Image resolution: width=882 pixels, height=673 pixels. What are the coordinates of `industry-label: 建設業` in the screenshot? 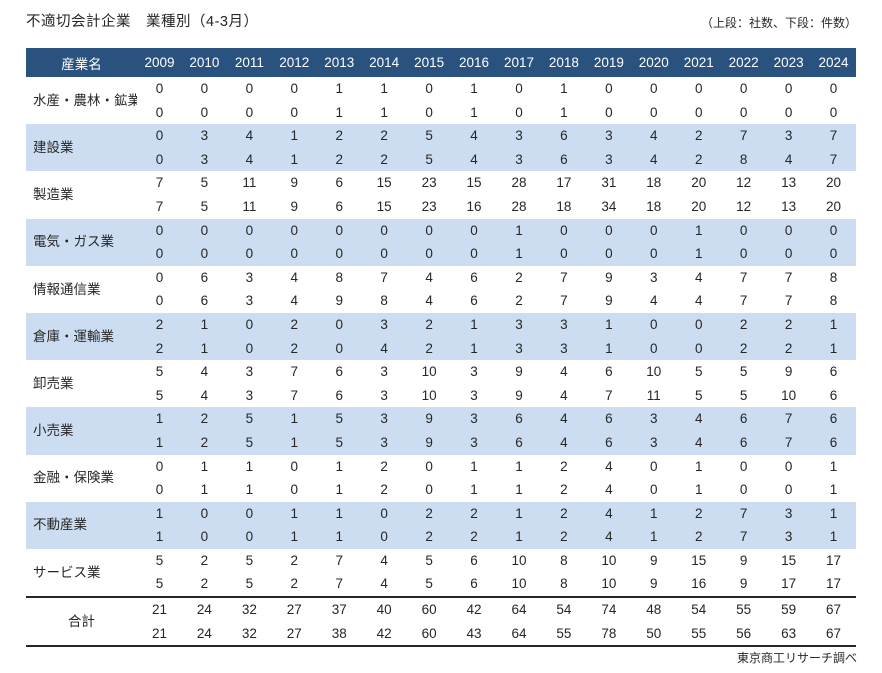 It's located at (81, 148).